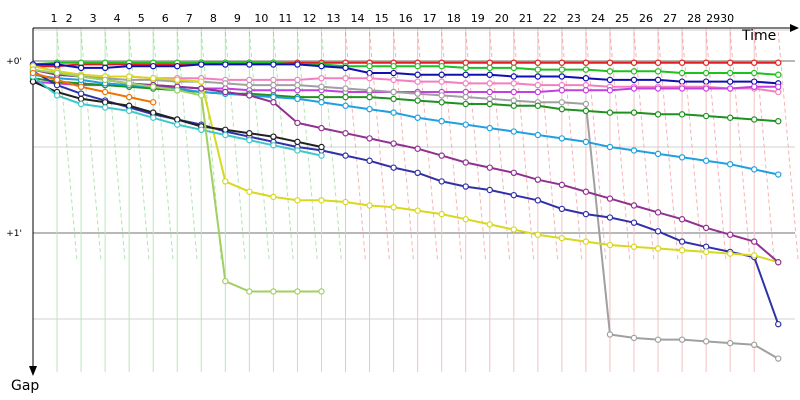 The width and height of the screenshot is (800, 400). What do you see at coordinates (478, 18) in the screenshot?
I see `x-tick-label: 19` at bounding box center [478, 18].